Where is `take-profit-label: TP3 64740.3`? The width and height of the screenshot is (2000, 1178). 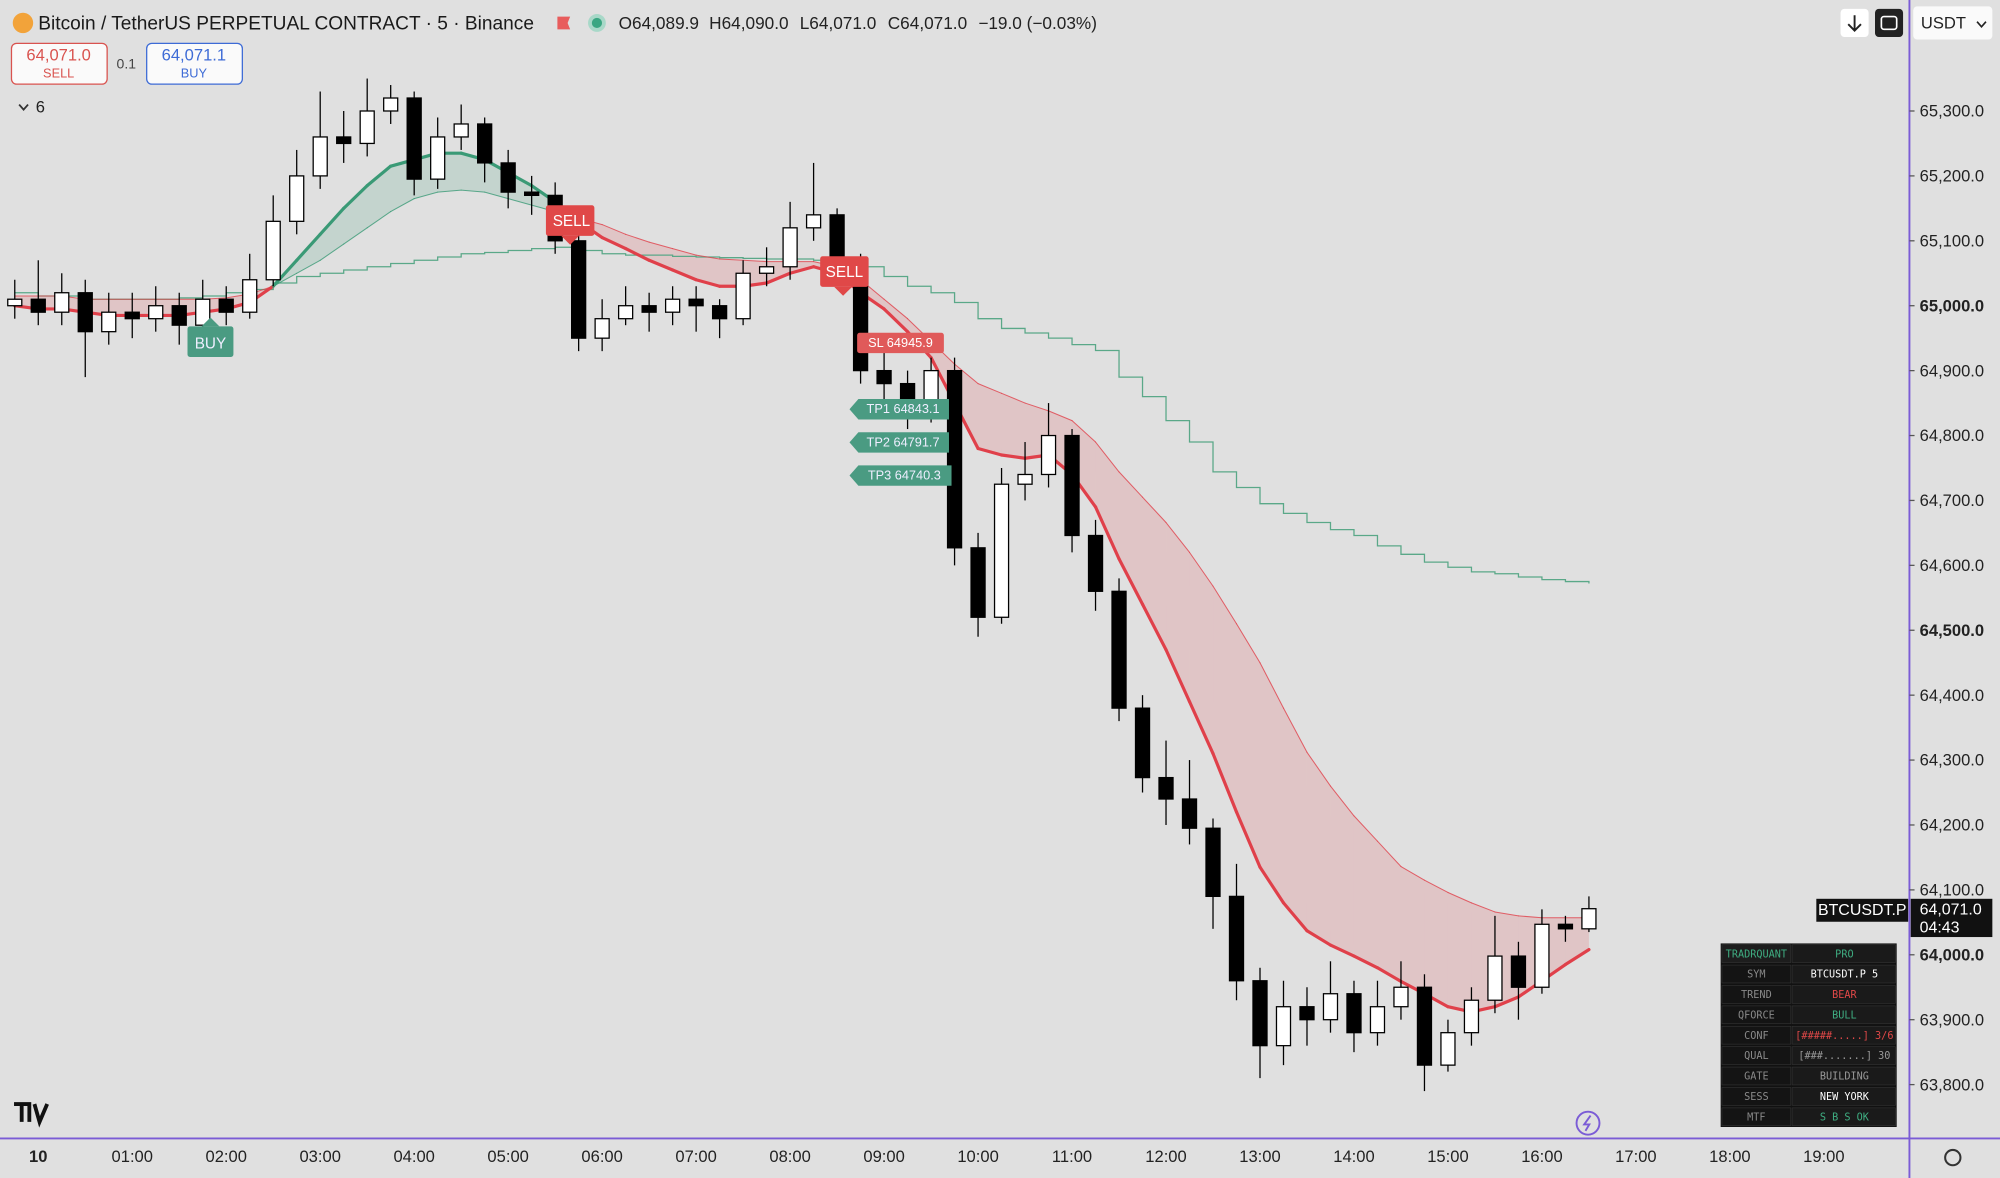
take-profit-label: TP3 64740.3 is located at coordinates (904, 475).